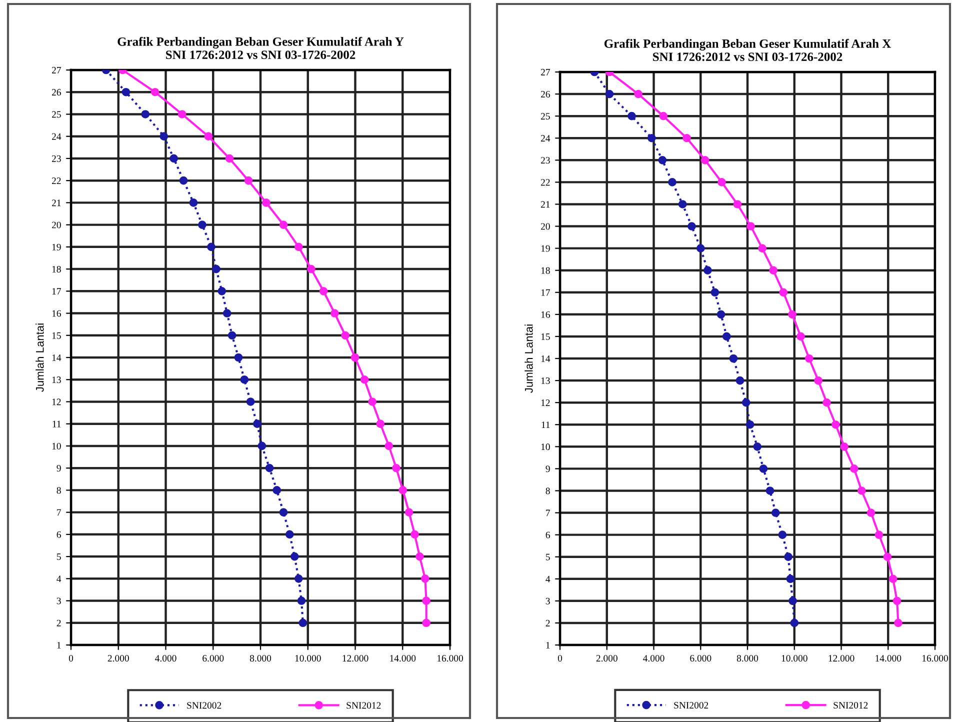  What do you see at coordinates (40, 358) in the screenshot?
I see `y-axis-title: Jumlah Lantai` at bounding box center [40, 358].